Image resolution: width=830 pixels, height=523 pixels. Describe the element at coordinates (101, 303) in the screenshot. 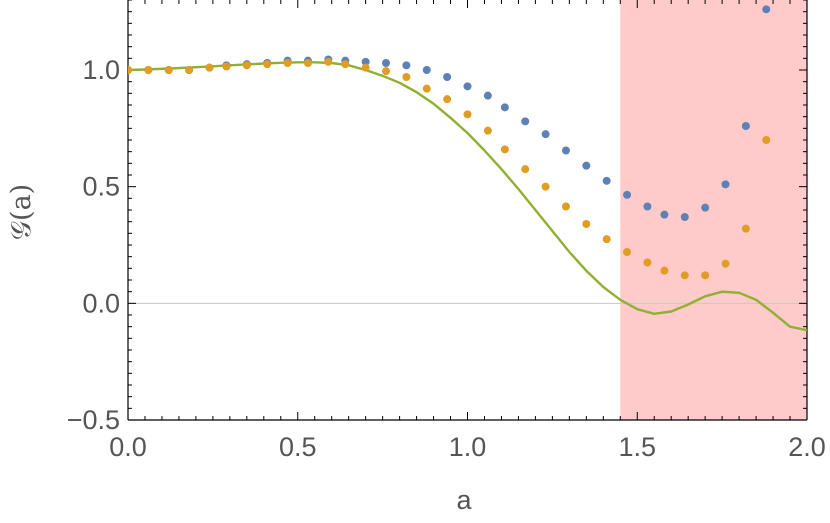

I see `y-tick-label: 0.0` at that location.